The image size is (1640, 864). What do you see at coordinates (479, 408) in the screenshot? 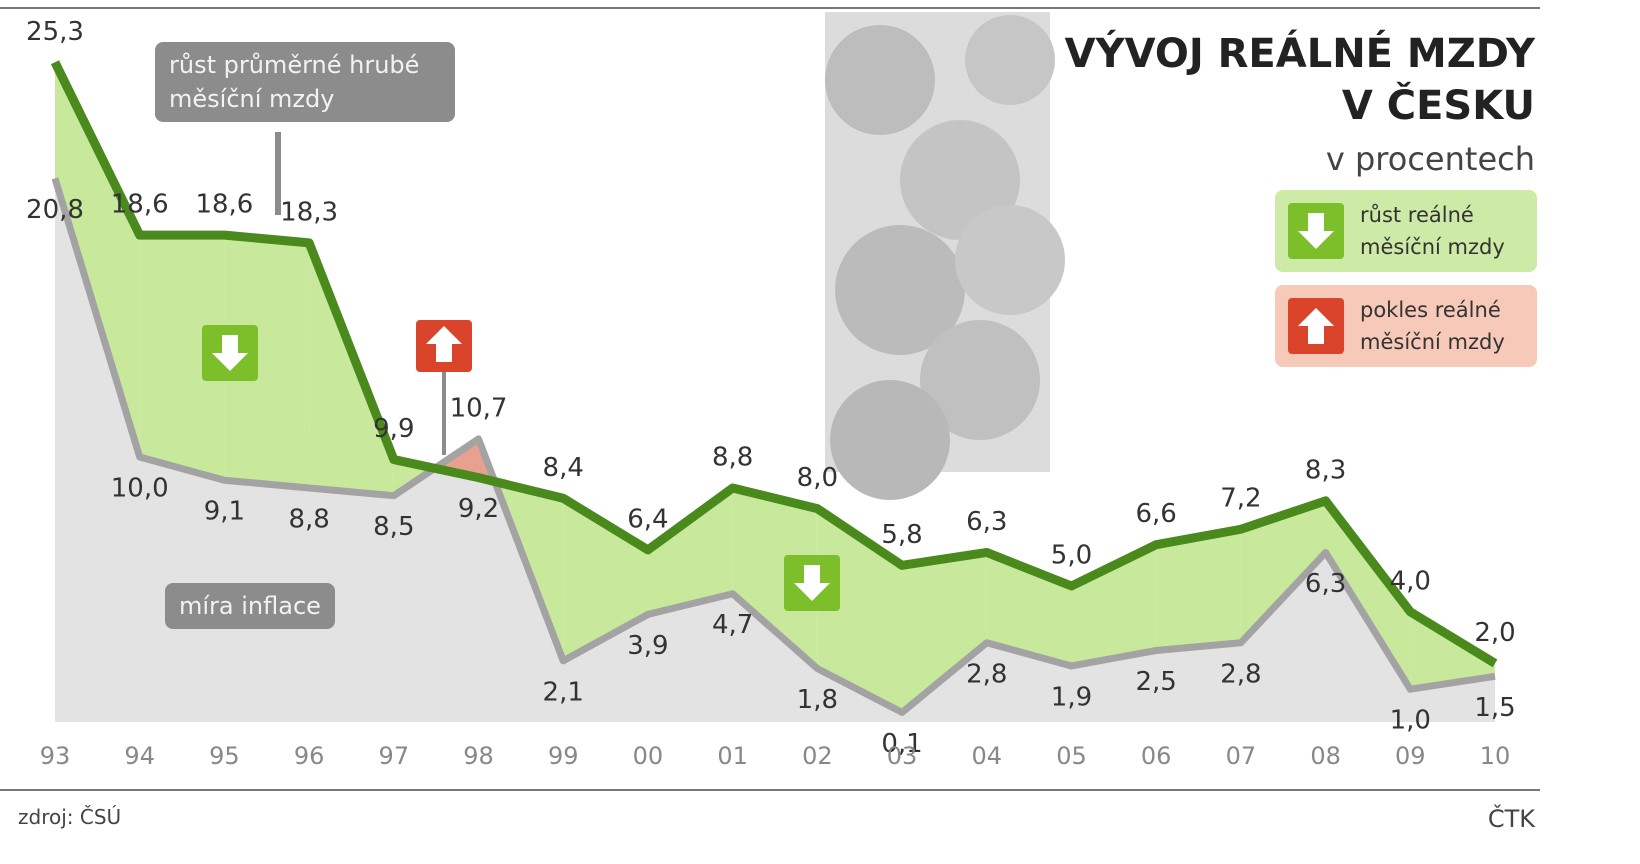
I see `data-label: 10,7` at bounding box center [479, 408].